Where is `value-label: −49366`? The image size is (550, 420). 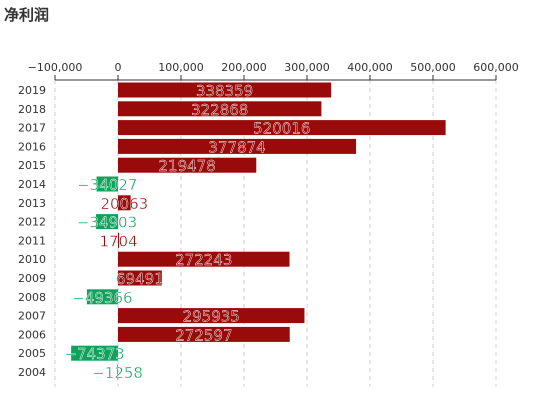
value-label: −49366 is located at coordinates (102, 298).